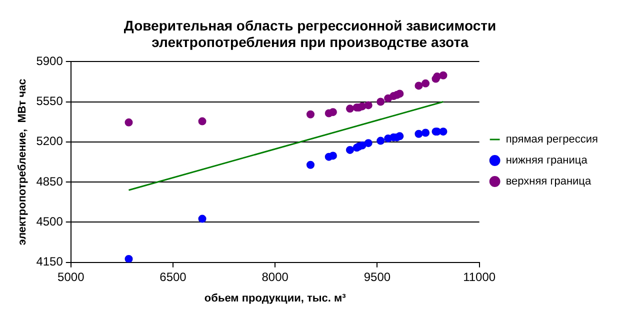 The image size is (624, 323). Describe the element at coordinates (310, 33) in the screenshot. I see `chart-title: Доверительная область регрессионной зависимости электропотребления при производстве азота` at that location.